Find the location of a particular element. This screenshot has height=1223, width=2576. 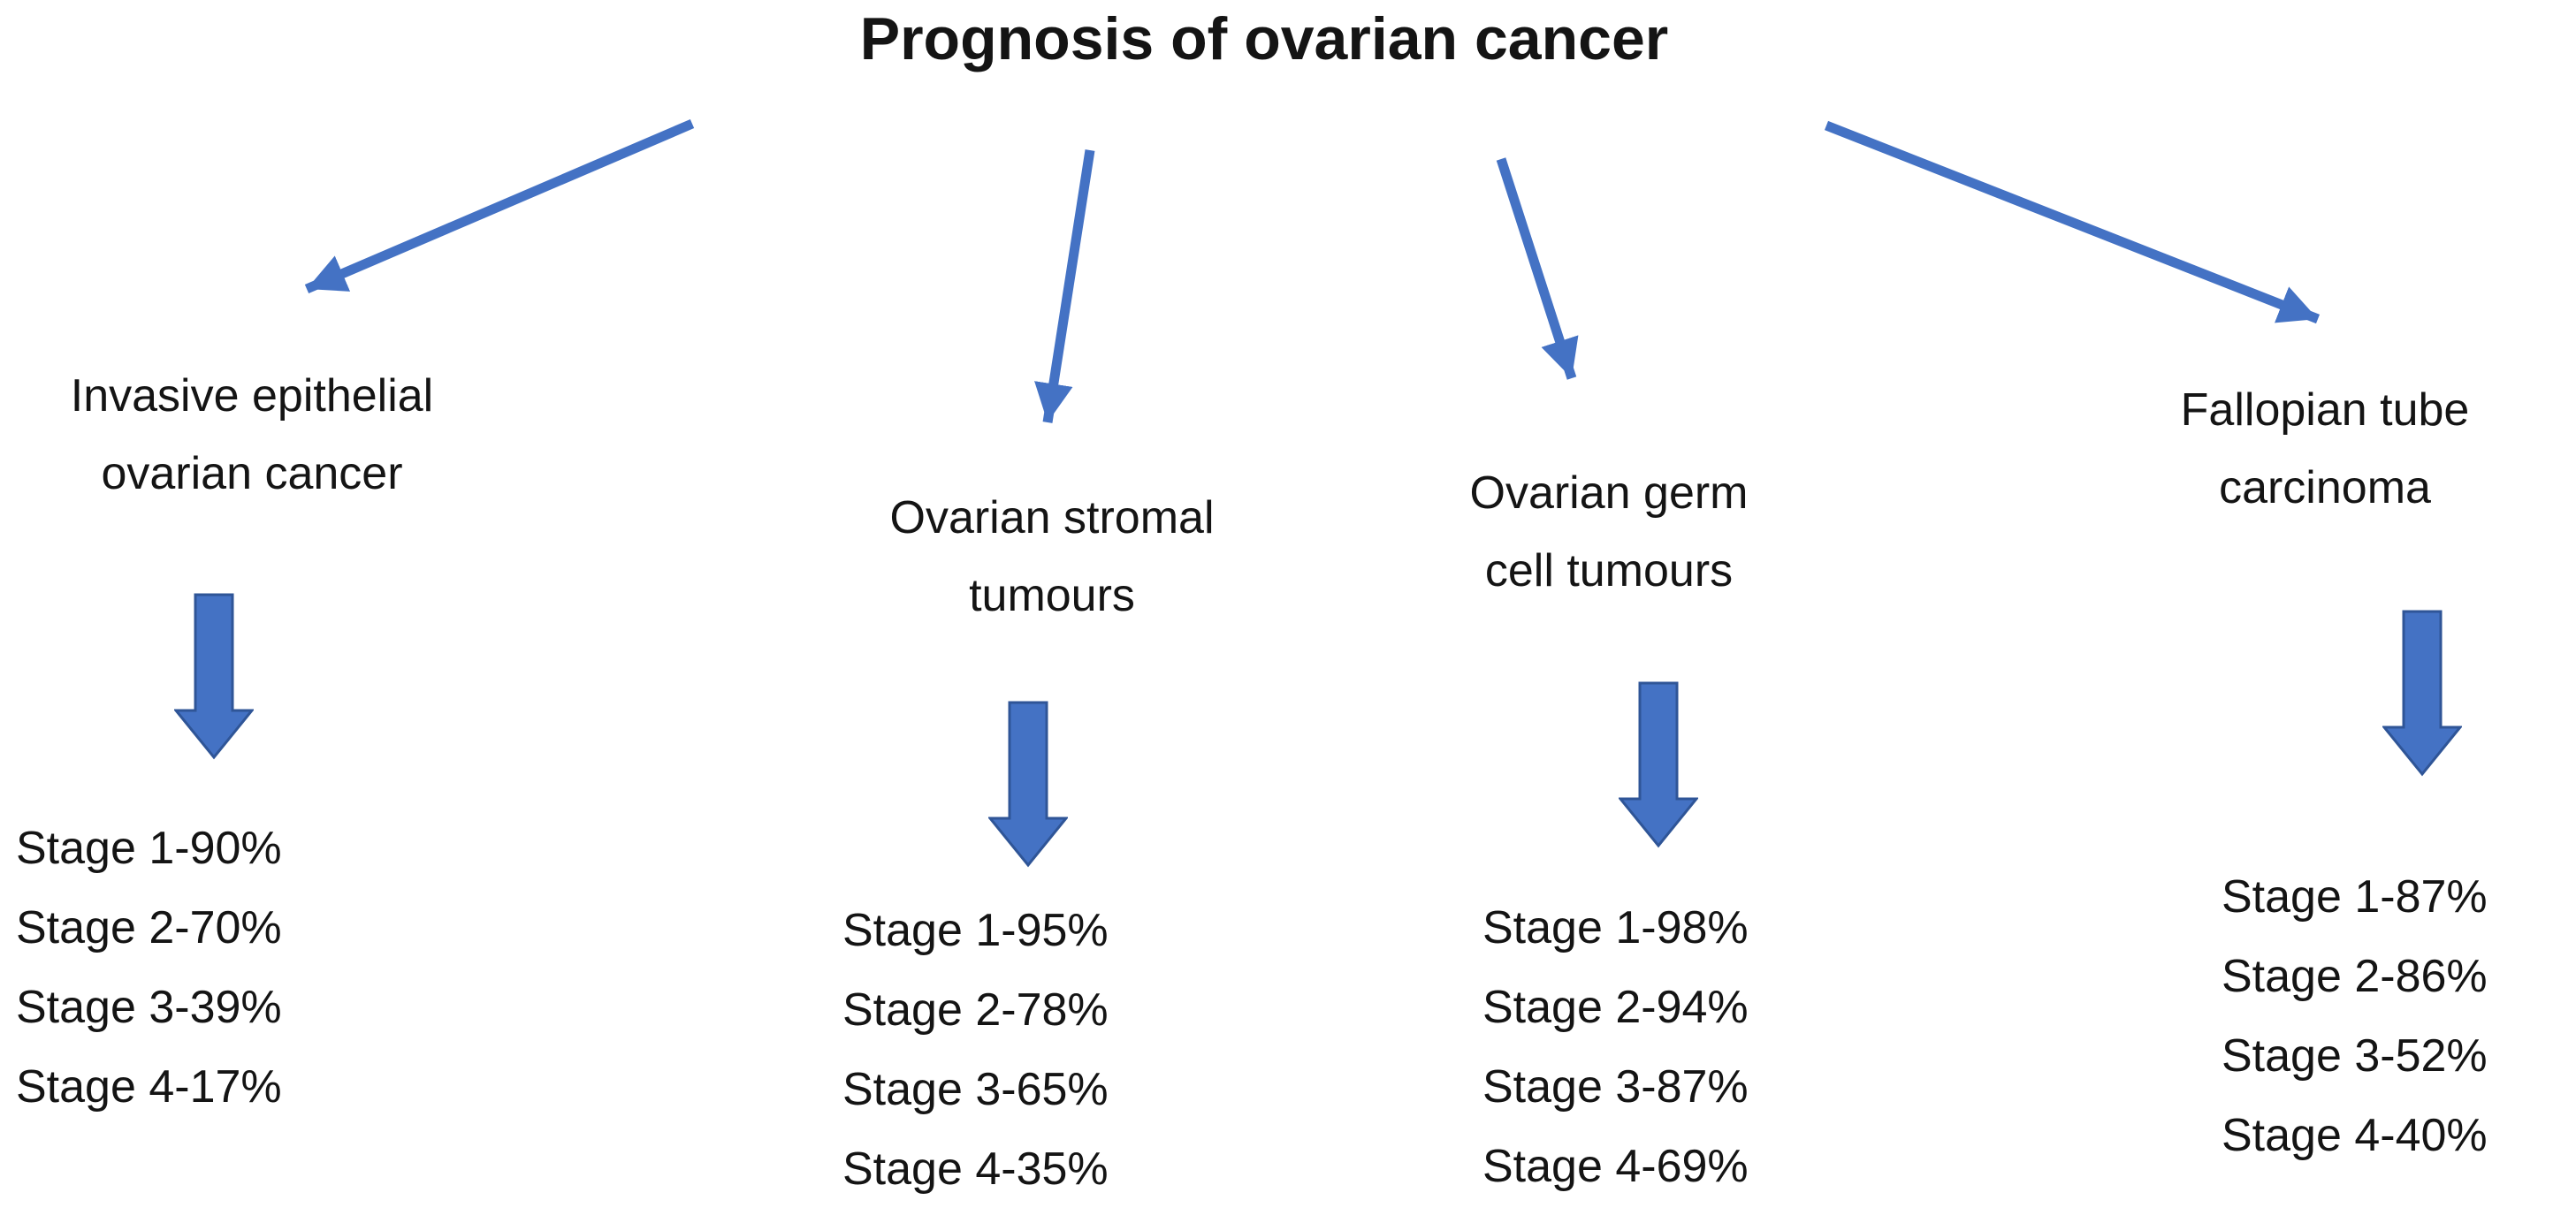

stage-row: Stage 1-87% is located at coordinates (2355, 897).